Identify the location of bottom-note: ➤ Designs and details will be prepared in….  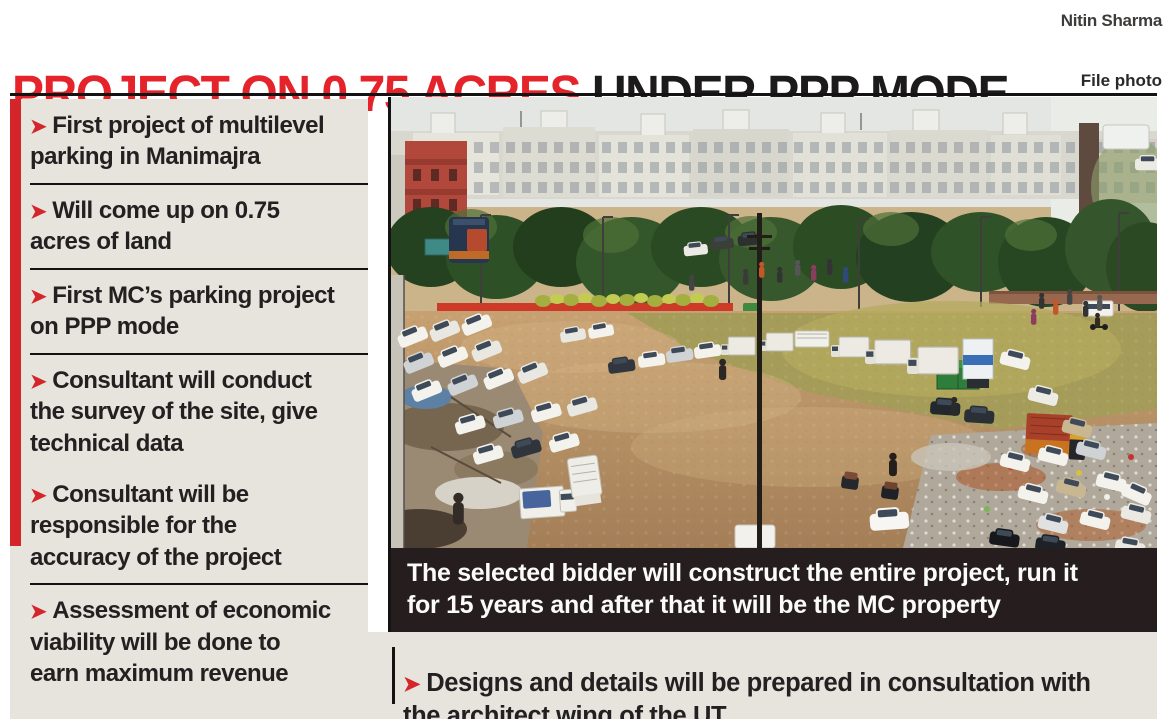
(747, 693).